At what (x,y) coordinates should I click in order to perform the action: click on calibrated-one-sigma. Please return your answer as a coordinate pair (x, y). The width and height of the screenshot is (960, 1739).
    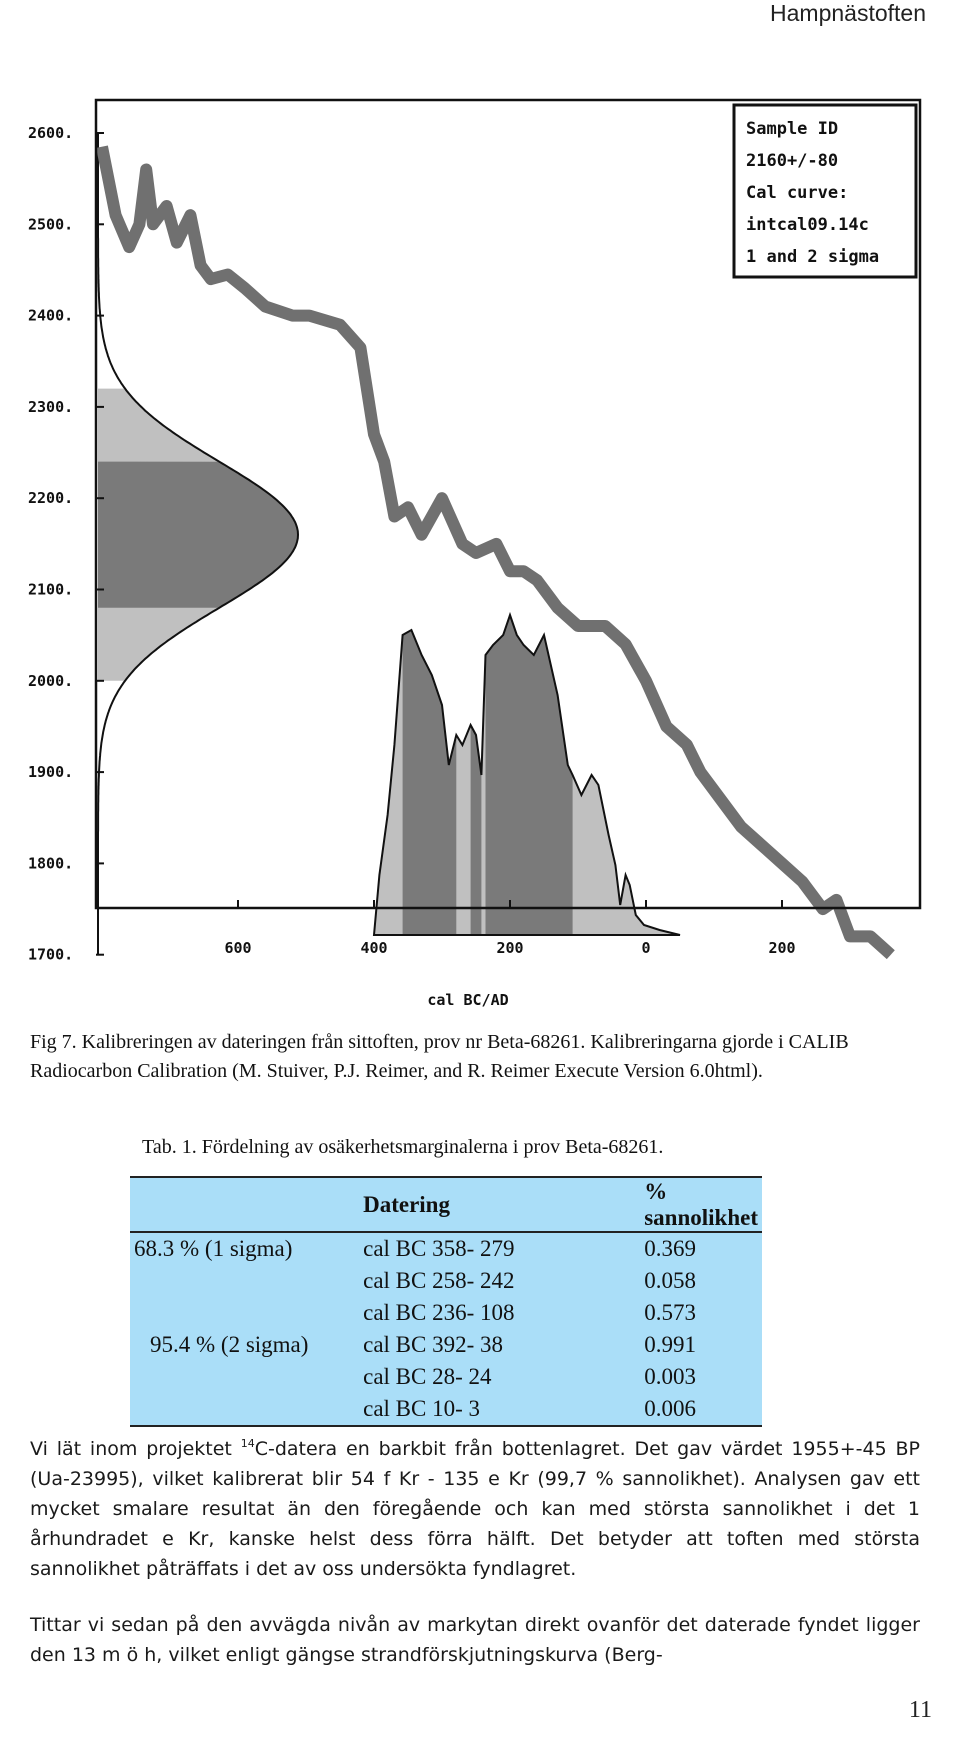
    Looking at the image, I should click on (487, 775).